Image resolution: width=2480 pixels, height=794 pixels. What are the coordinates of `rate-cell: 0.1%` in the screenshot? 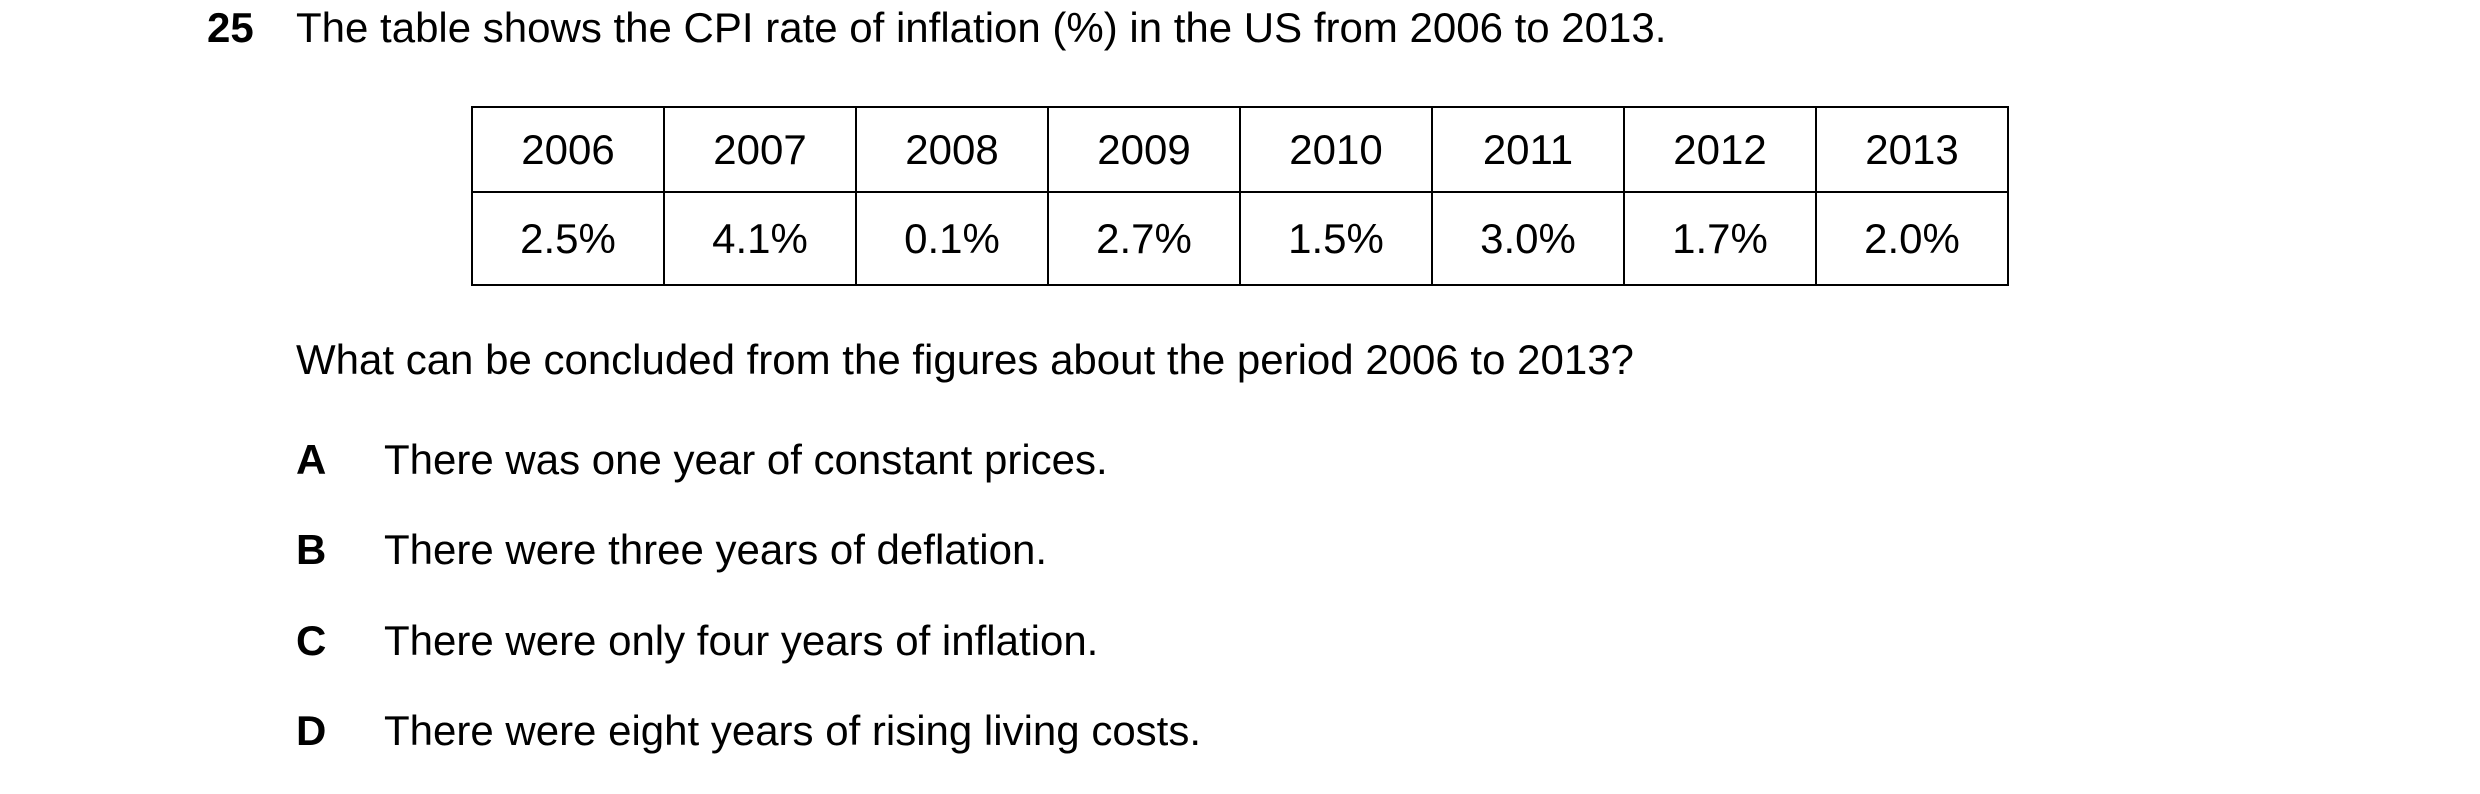 It's located at (952, 238).